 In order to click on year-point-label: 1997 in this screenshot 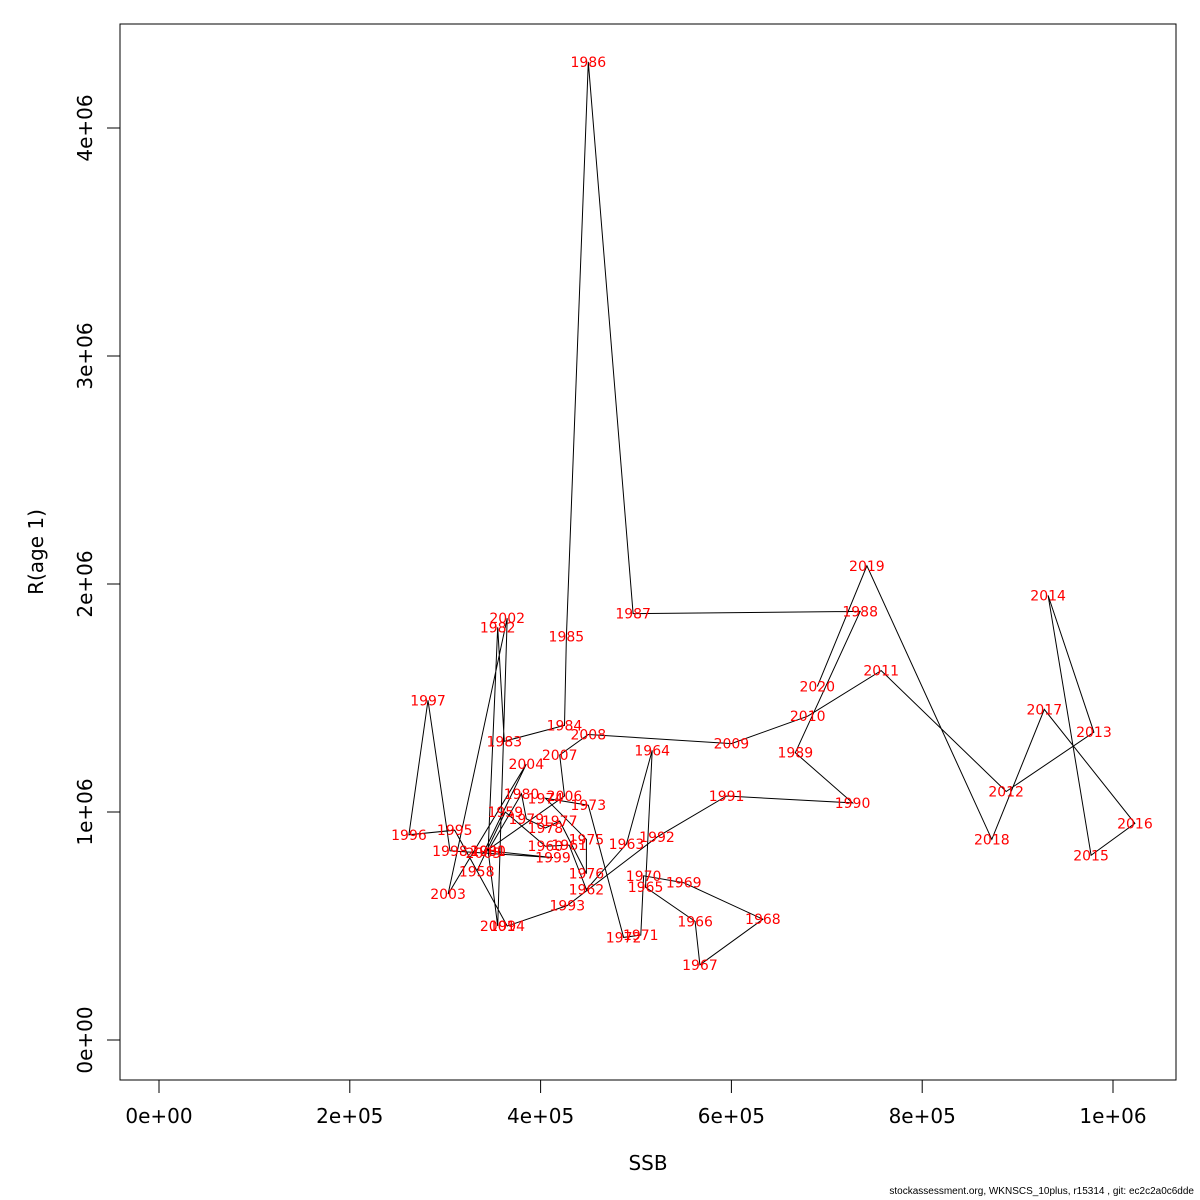, I will do `click(428, 701)`.